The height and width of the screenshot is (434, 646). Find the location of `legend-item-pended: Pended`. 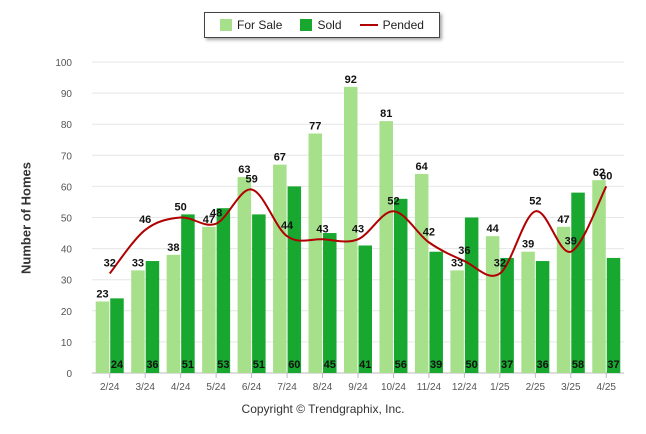

legend-item-pended: Pended is located at coordinates (391, 25).